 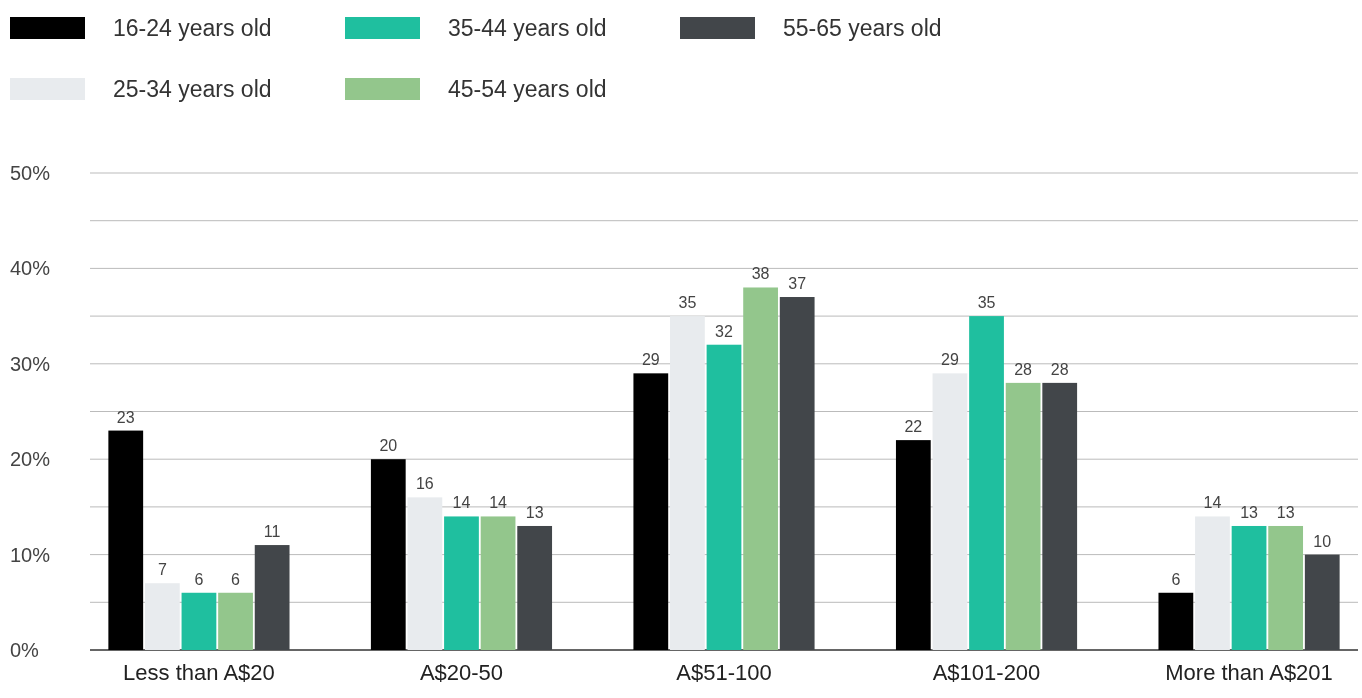 What do you see at coordinates (199, 672) in the screenshot?
I see `x-tick-label: Less than A$20` at bounding box center [199, 672].